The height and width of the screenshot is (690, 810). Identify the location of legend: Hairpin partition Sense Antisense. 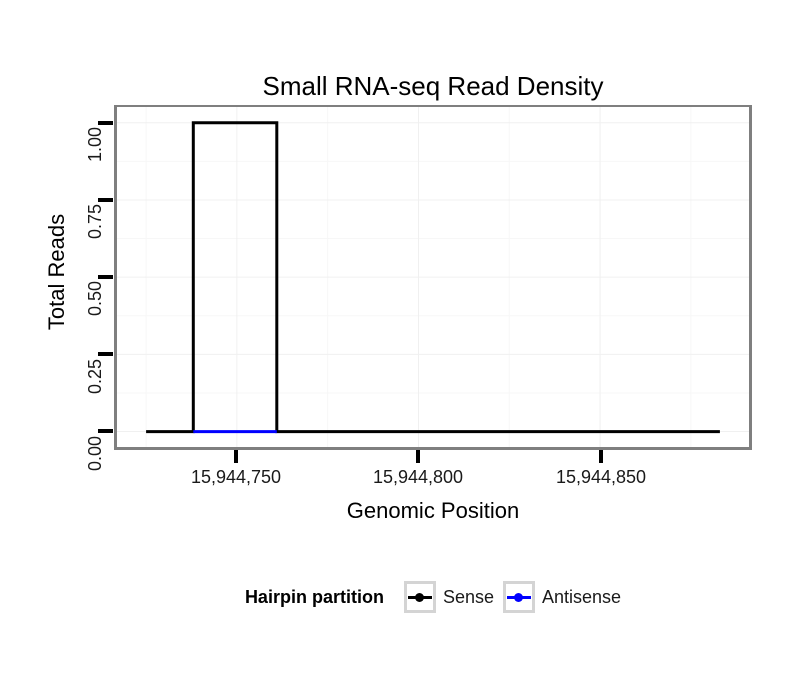
(433, 597).